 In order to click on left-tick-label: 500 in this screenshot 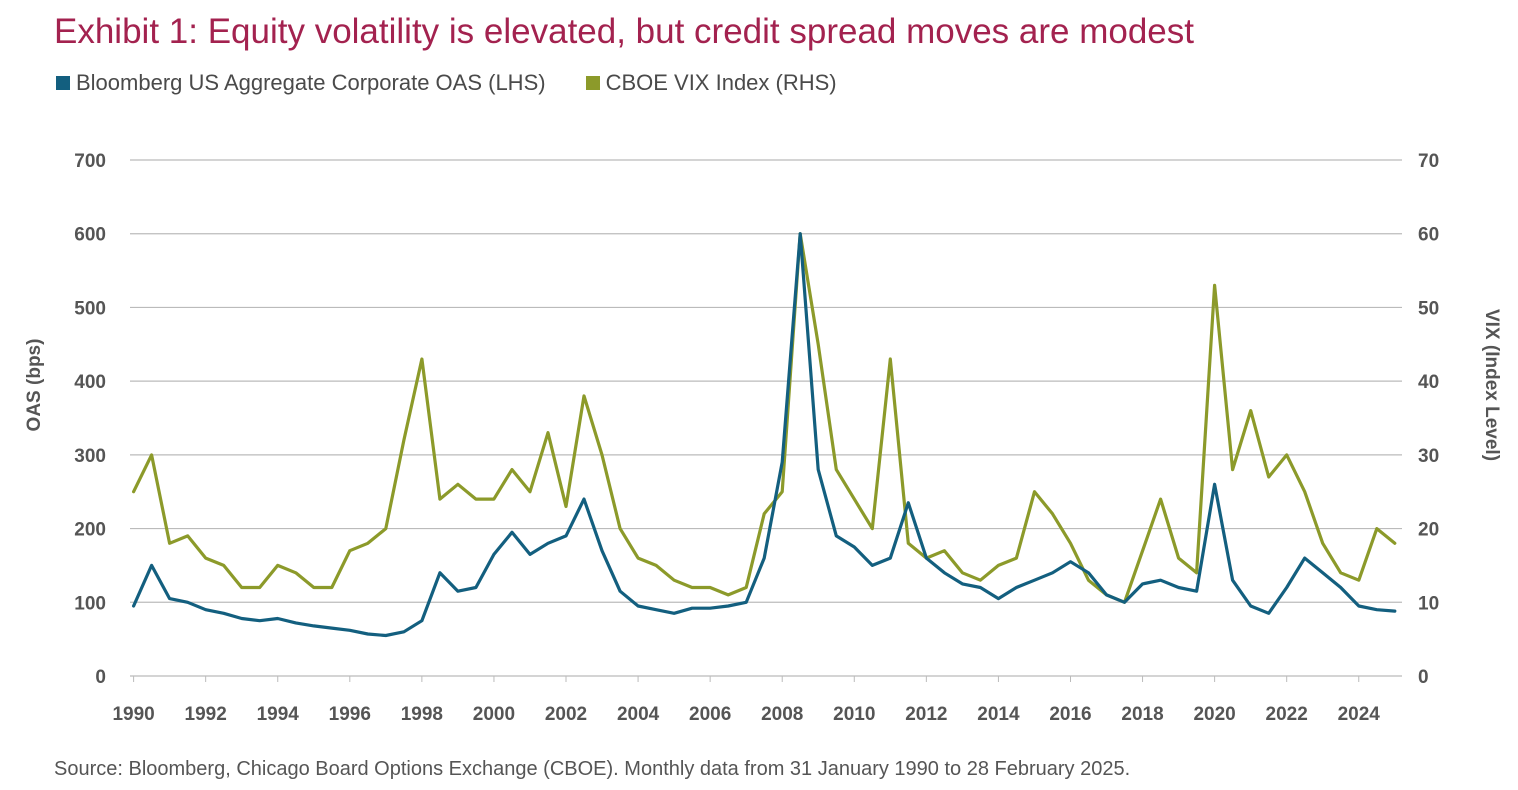, I will do `click(90, 308)`.